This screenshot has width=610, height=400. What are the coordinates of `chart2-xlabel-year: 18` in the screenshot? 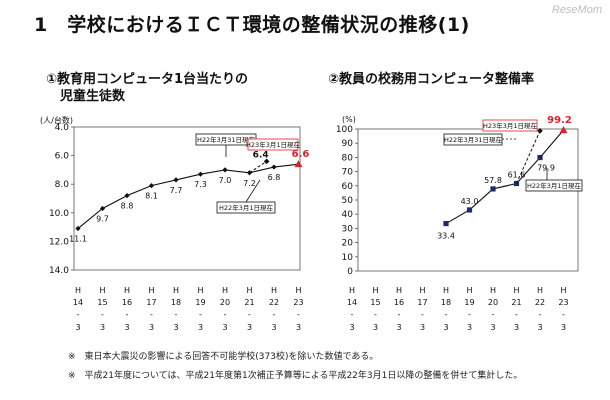 It's located at (446, 302).